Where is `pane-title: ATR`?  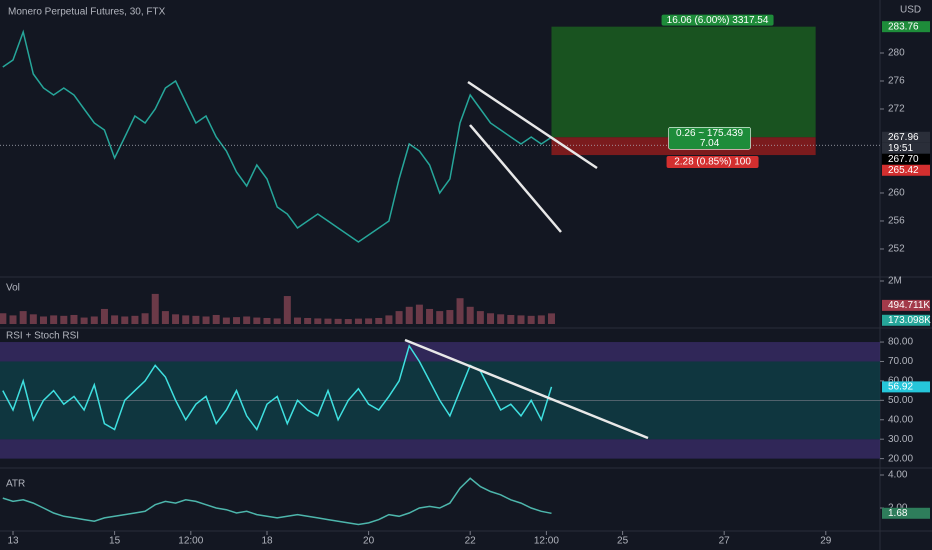
pane-title: ATR is located at coordinates (15, 484).